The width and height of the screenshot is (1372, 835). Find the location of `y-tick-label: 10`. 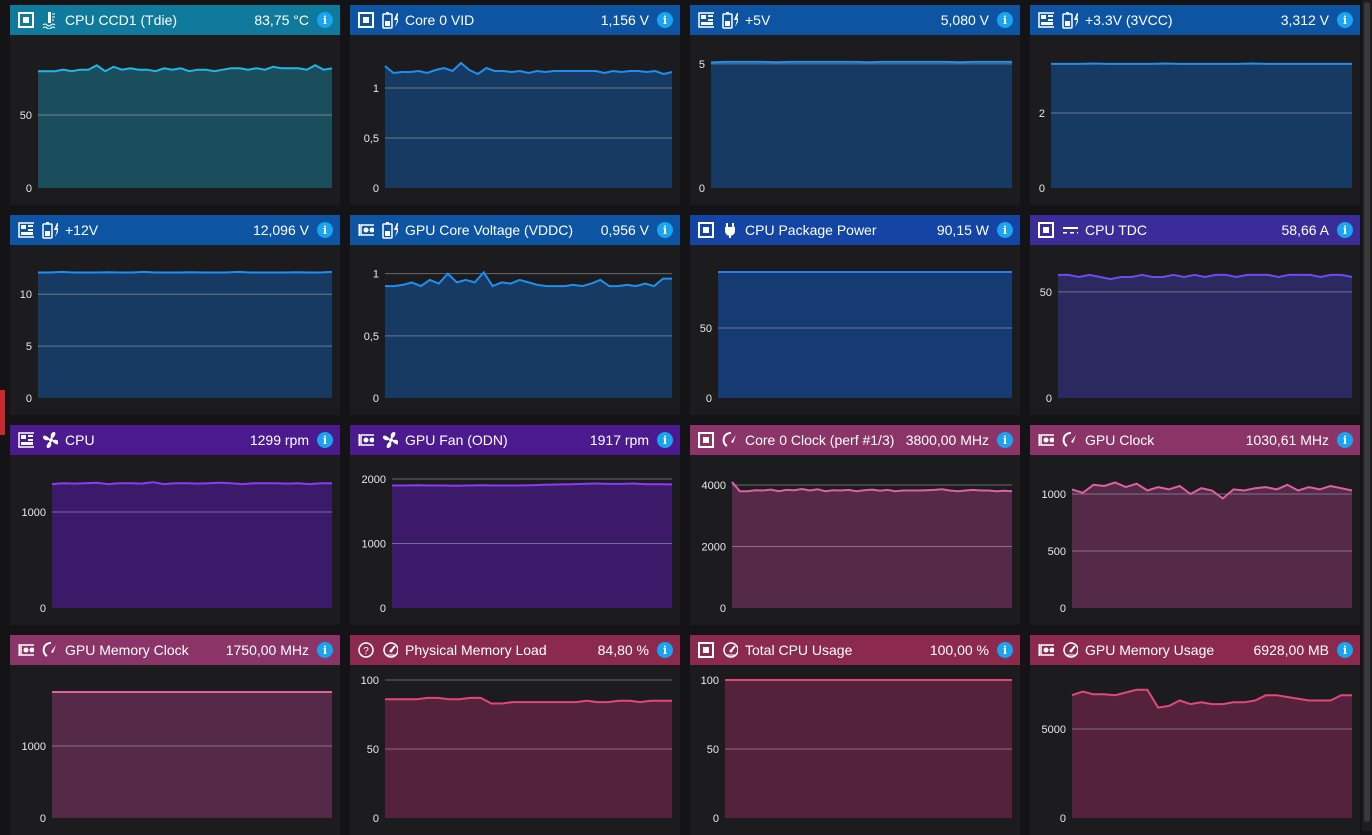

y-tick-label: 10 is located at coordinates (26, 295).